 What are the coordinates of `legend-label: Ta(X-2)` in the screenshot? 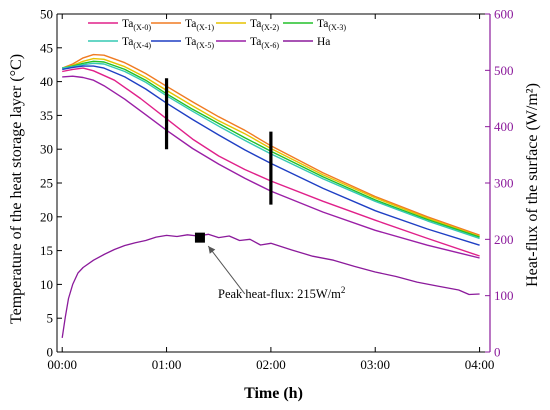 It's located at (264, 25).